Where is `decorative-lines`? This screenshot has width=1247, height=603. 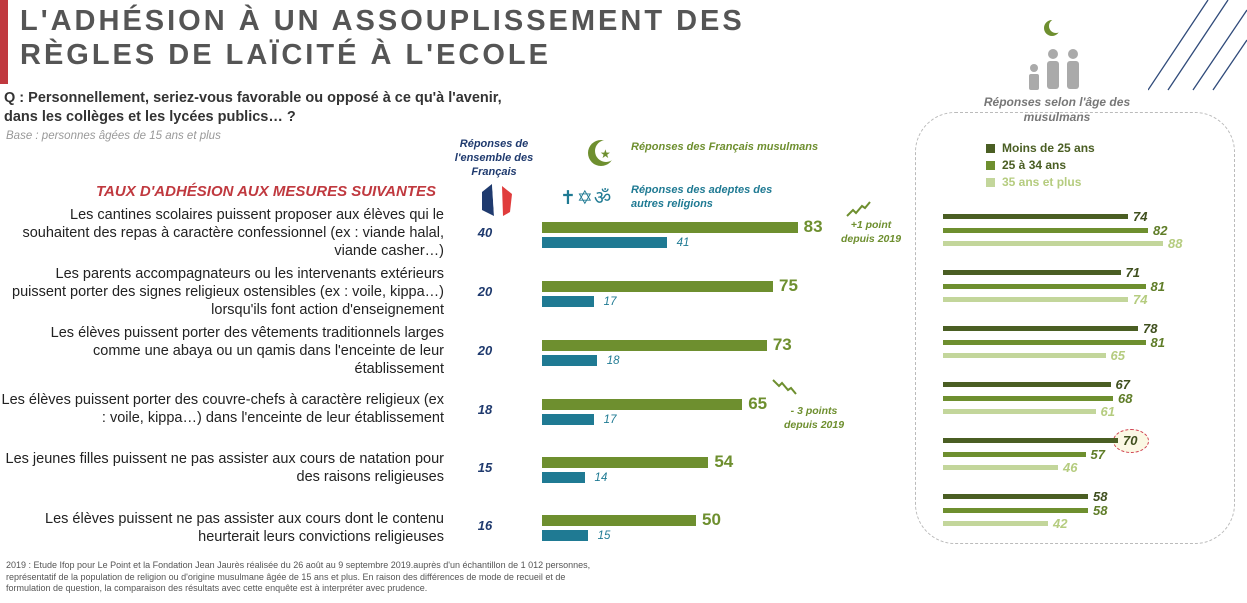
decorative-lines is located at coordinates (1197, 45).